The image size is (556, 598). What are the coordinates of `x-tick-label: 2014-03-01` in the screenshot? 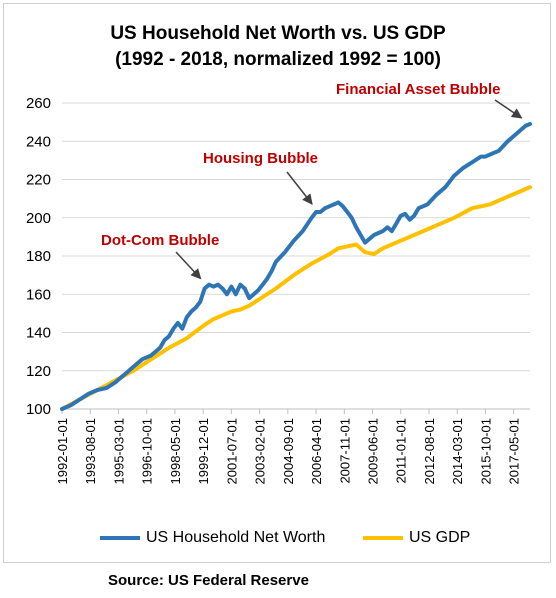 It's located at (457, 451).